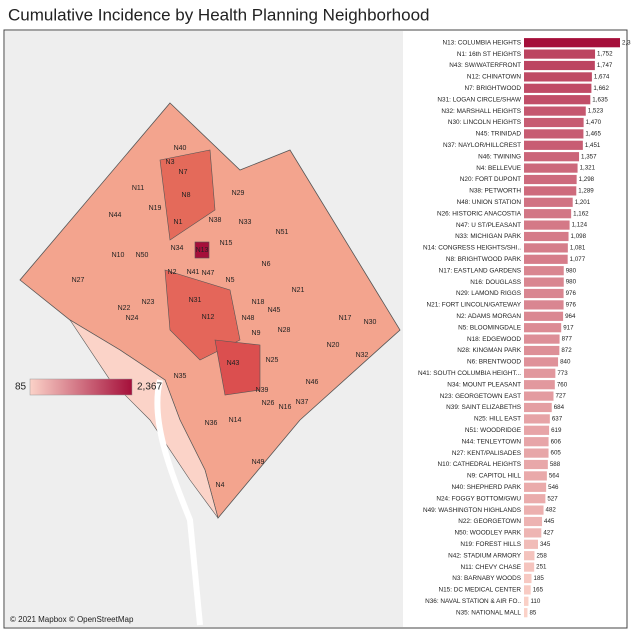 This screenshot has width=631, height=637. What do you see at coordinates (491, 567) in the screenshot?
I see `bar-label: N11: CHEVY CHASE` at bounding box center [491, 567].